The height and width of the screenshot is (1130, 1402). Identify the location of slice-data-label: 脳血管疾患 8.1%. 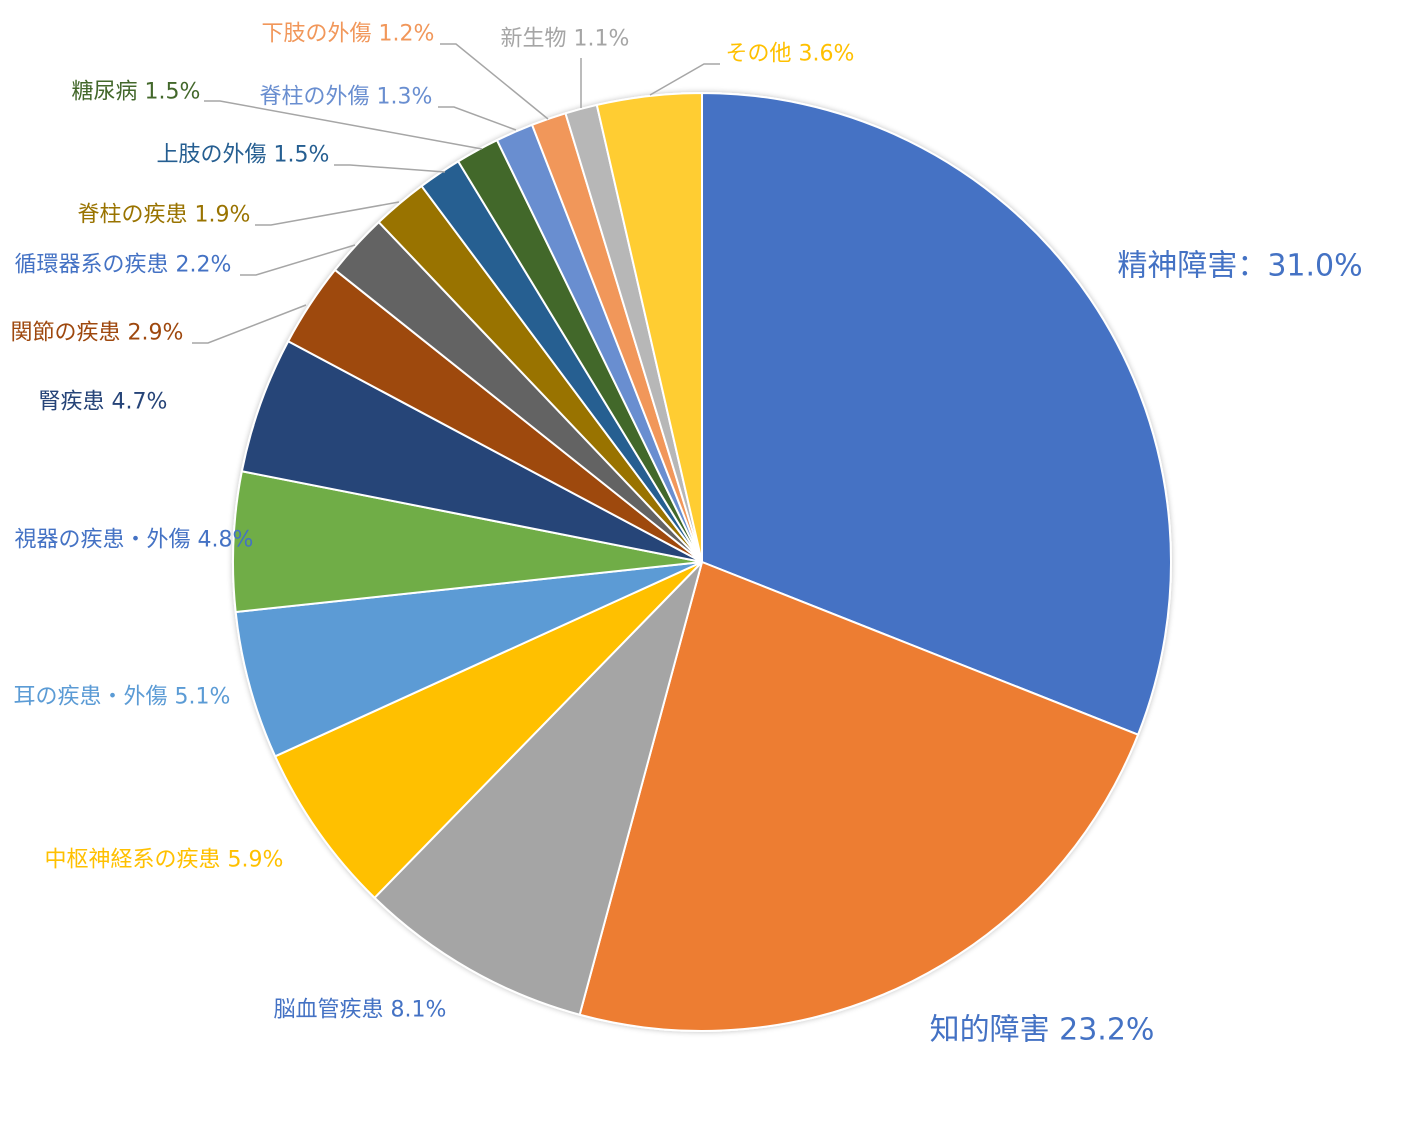
(360, 1010).